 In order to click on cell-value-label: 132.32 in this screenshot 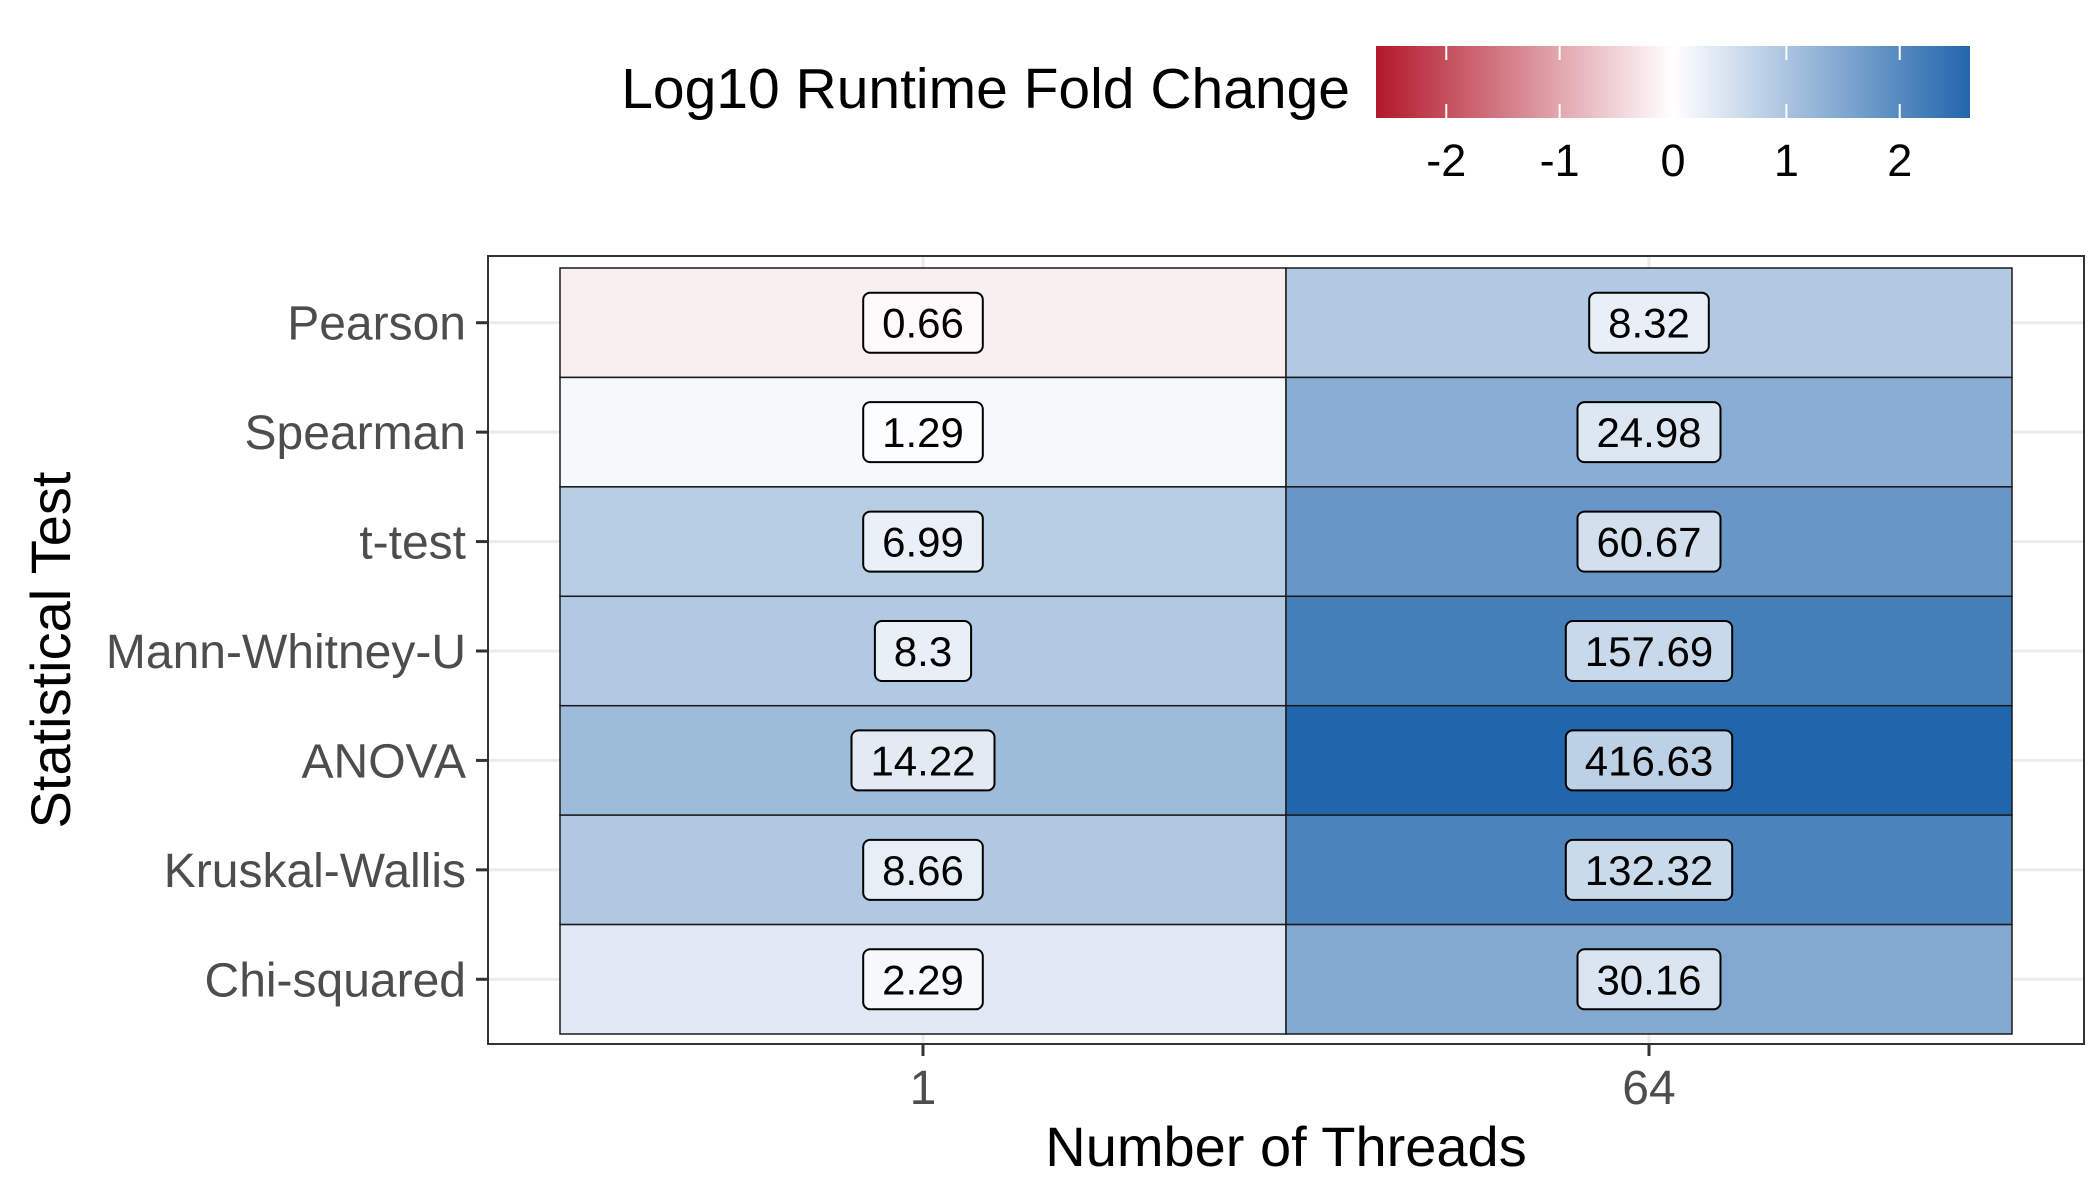, I will do `click(1649, 870)`.